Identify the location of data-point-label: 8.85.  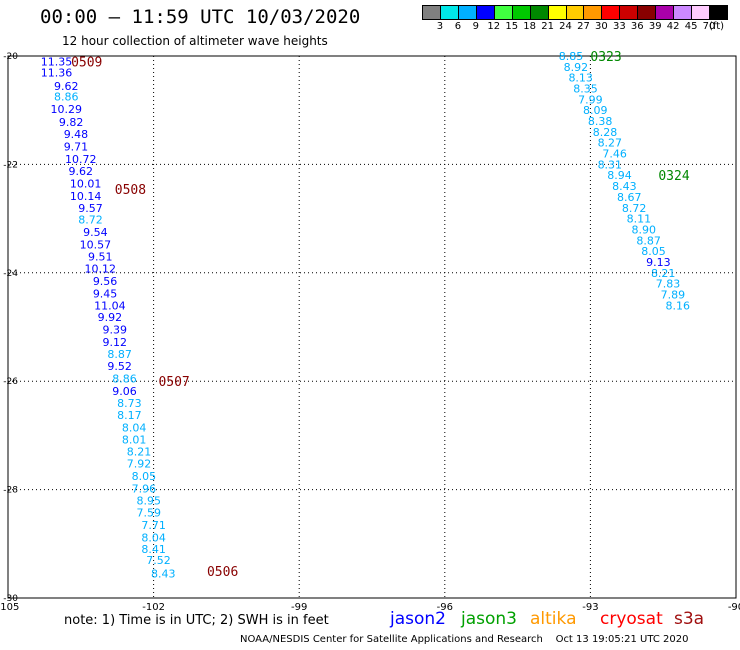
(571, 56).